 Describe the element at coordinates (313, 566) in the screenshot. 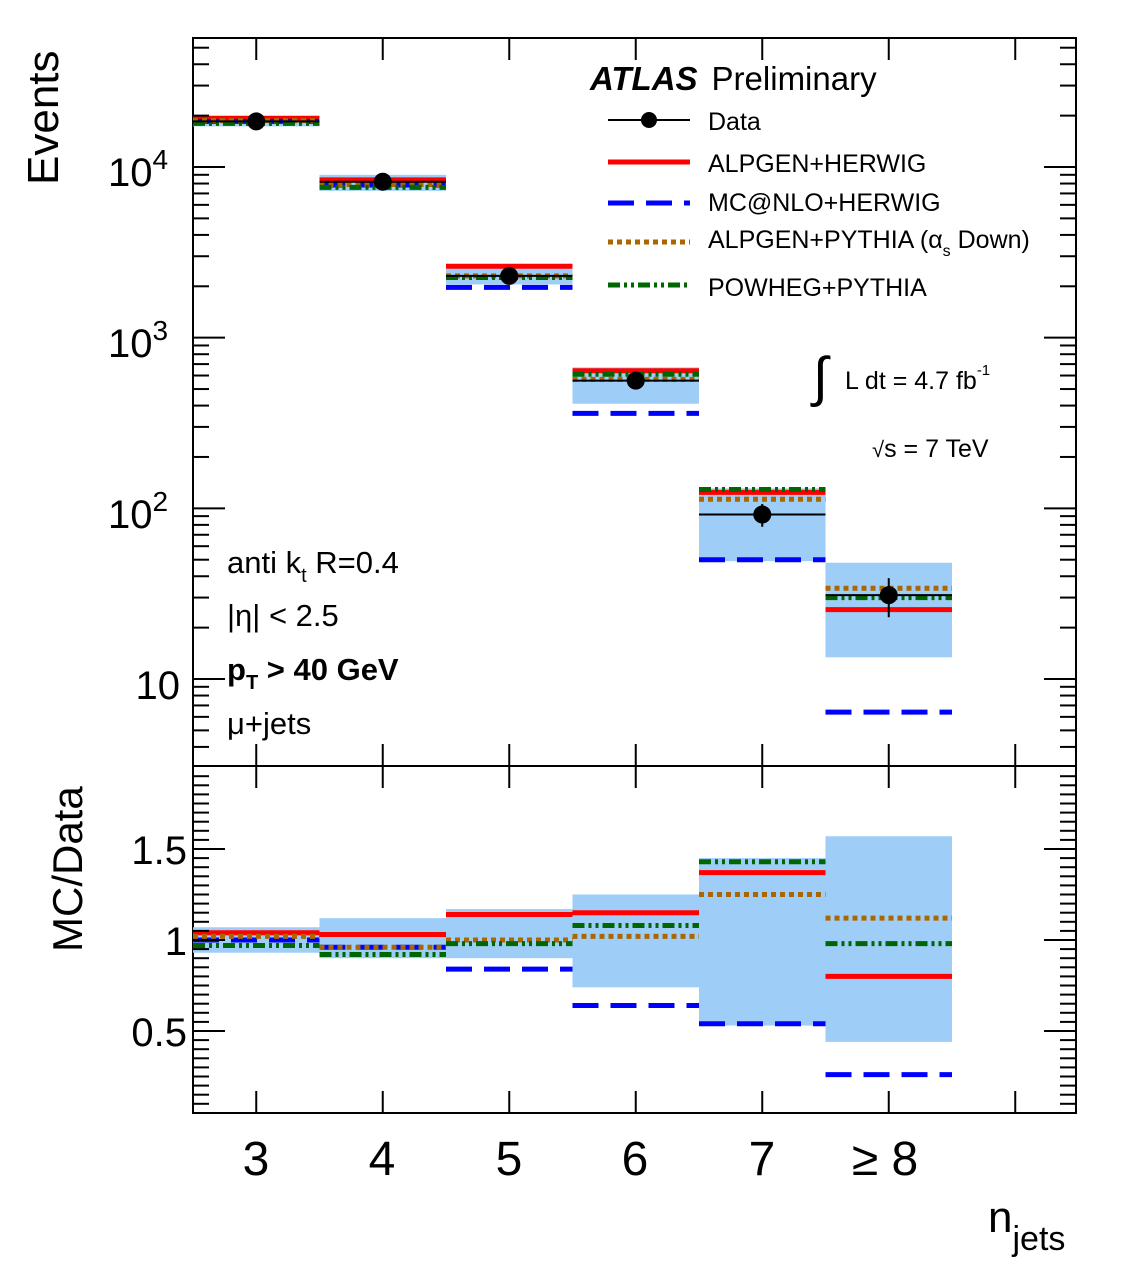

I see `jet-algorithm-label: anti kt R=0.4` at that location.